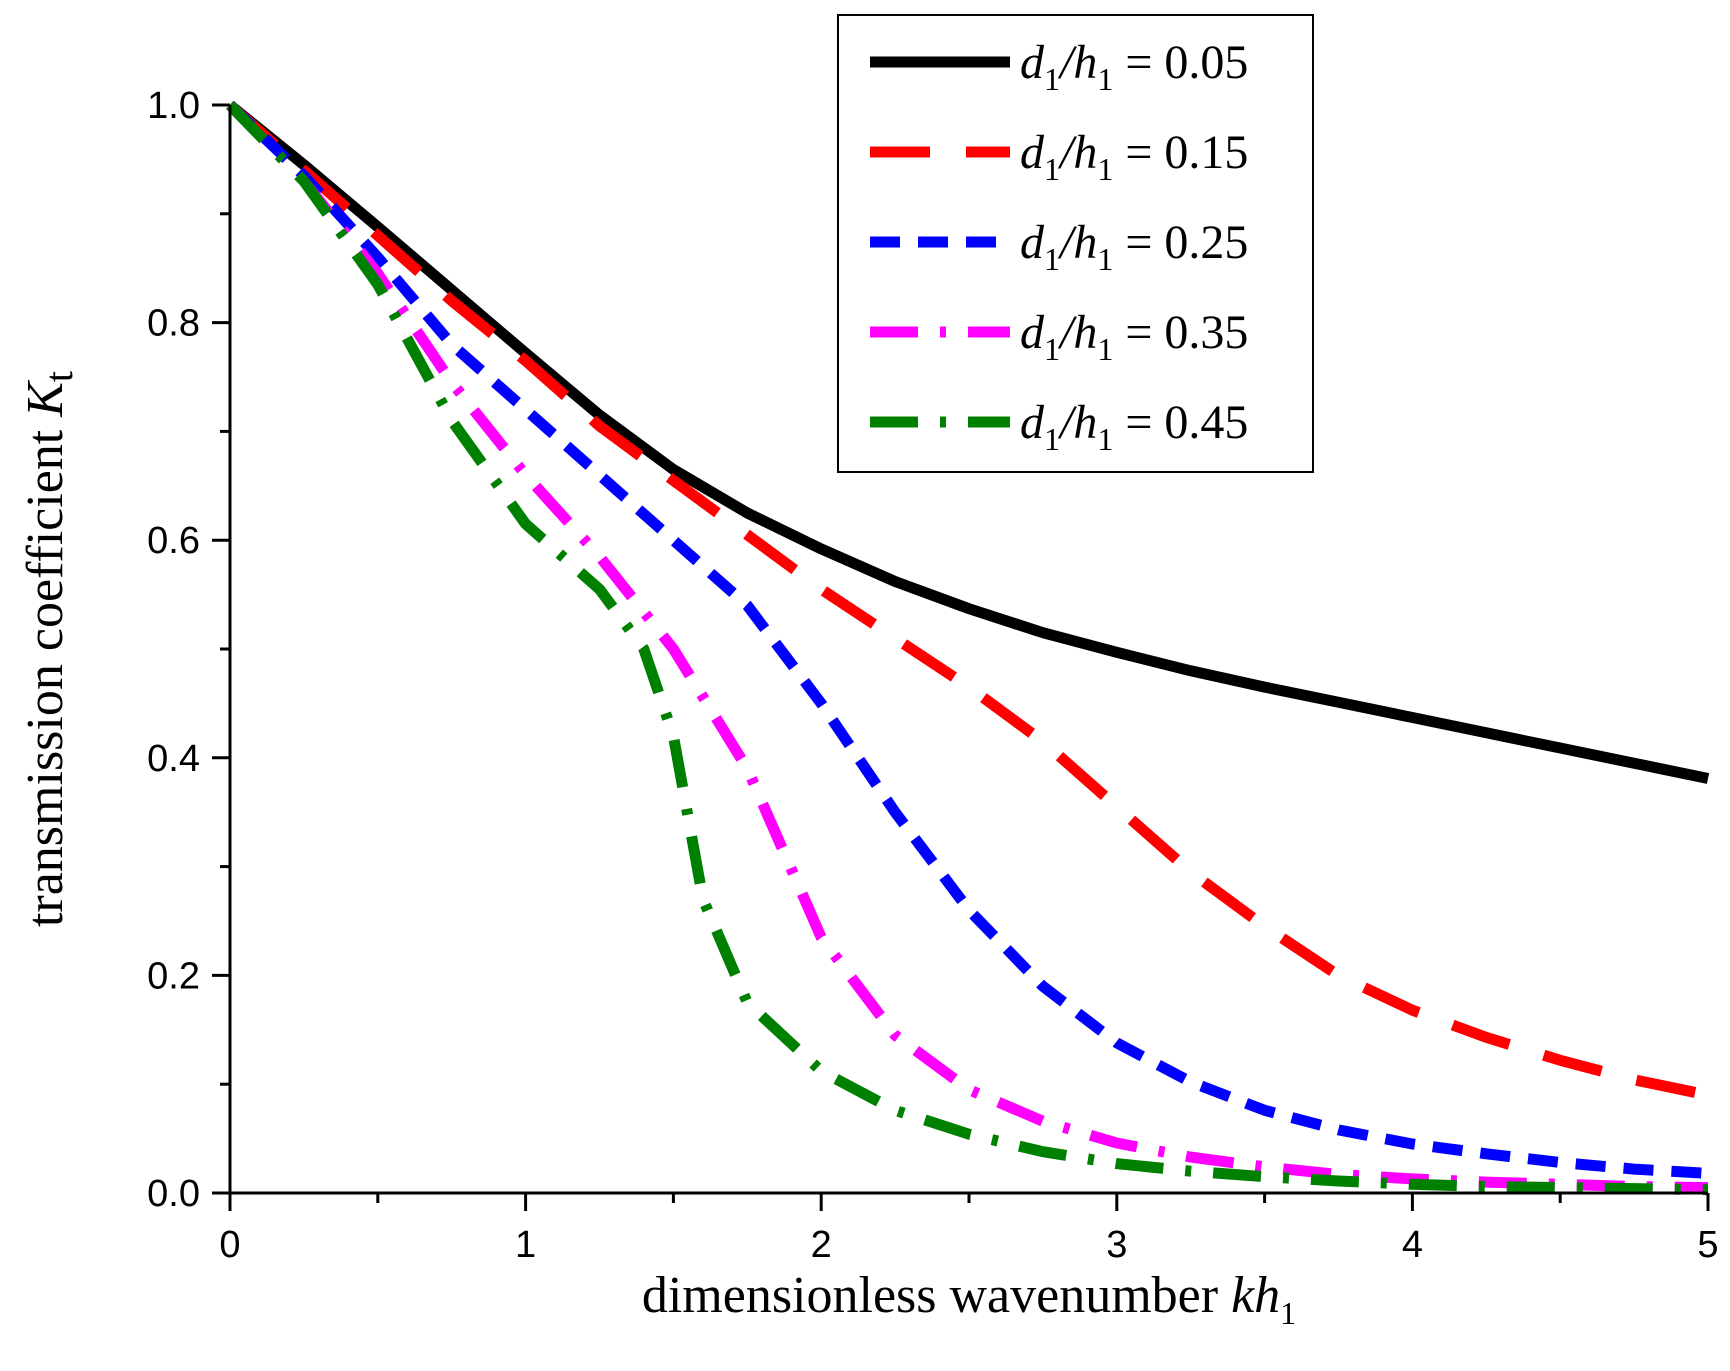 The width and height of the screenshot is (1730, 1371). I want to click on legend-item: d1/h1 = 0.45, so click(1059, 426).